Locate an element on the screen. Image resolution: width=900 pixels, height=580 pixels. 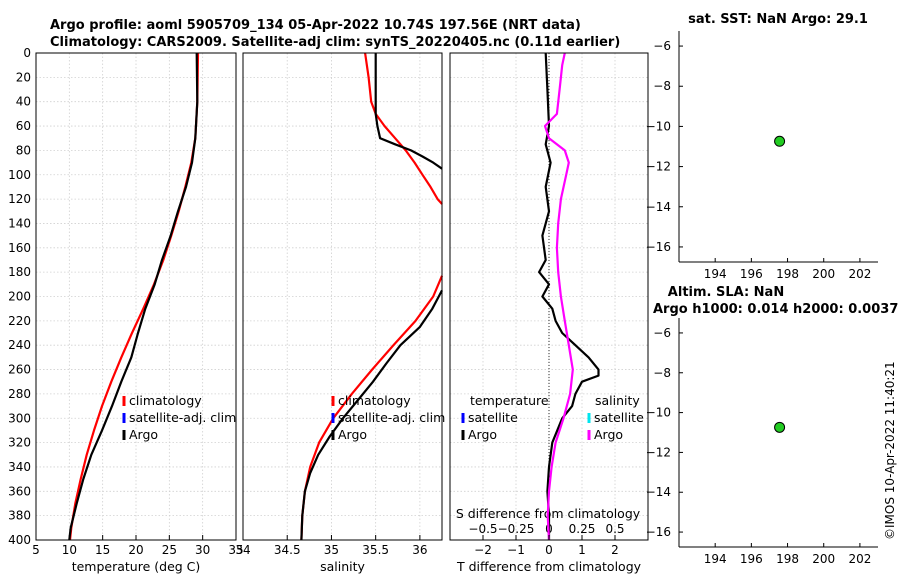
y-tick-label: 240 is located at coordinates (19, 345).